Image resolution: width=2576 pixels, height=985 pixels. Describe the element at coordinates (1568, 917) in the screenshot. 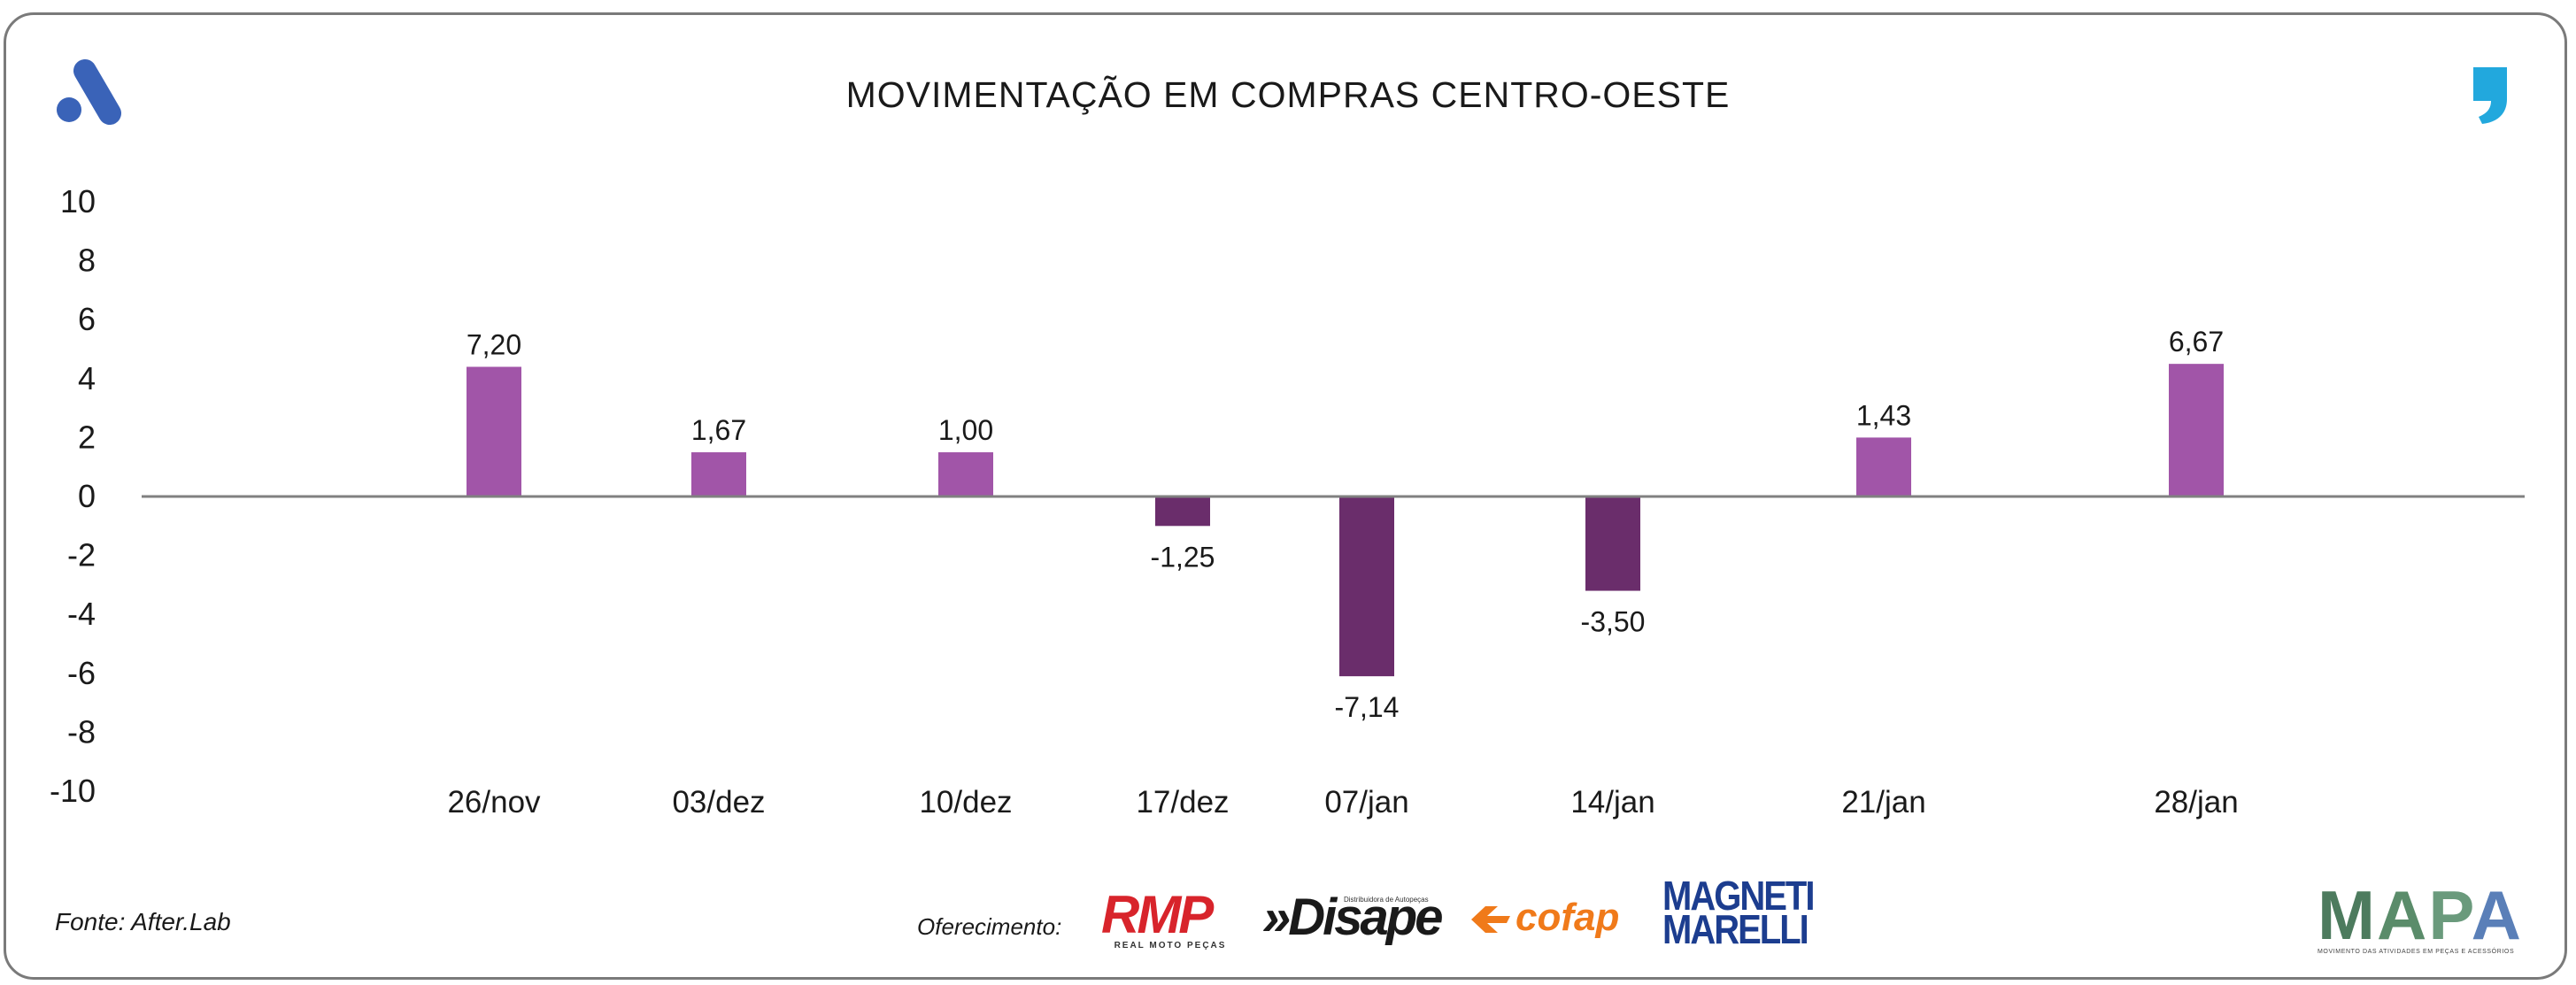

I see `cofap-logo-text: cofap` at that location.